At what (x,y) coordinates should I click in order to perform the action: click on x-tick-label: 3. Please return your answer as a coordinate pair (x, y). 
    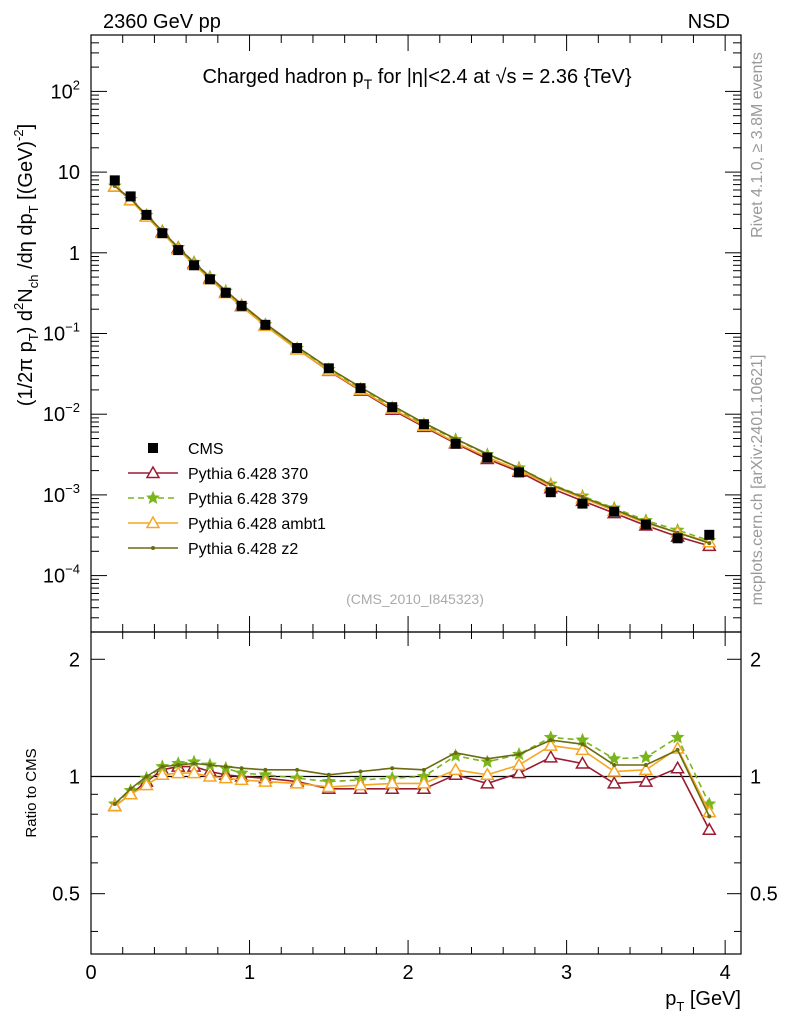
    Looking at the image, I should click on (566, 973).